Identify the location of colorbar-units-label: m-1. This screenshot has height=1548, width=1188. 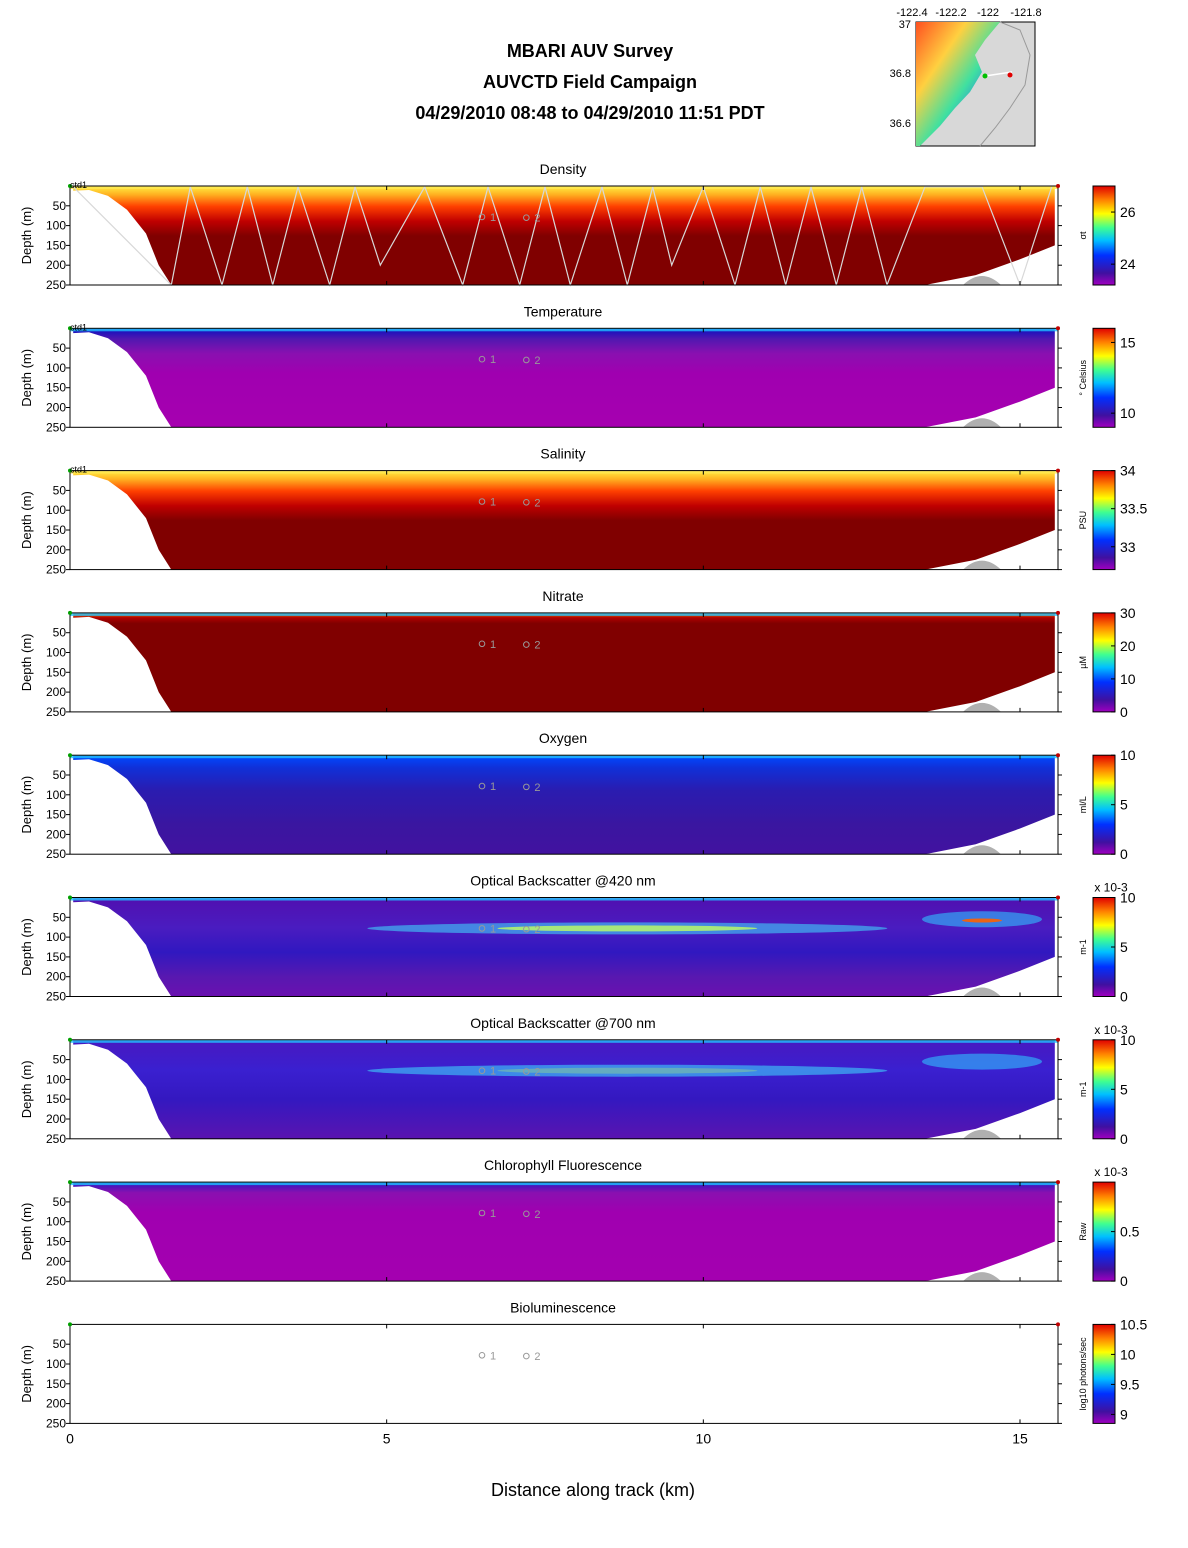
(1083, 947).